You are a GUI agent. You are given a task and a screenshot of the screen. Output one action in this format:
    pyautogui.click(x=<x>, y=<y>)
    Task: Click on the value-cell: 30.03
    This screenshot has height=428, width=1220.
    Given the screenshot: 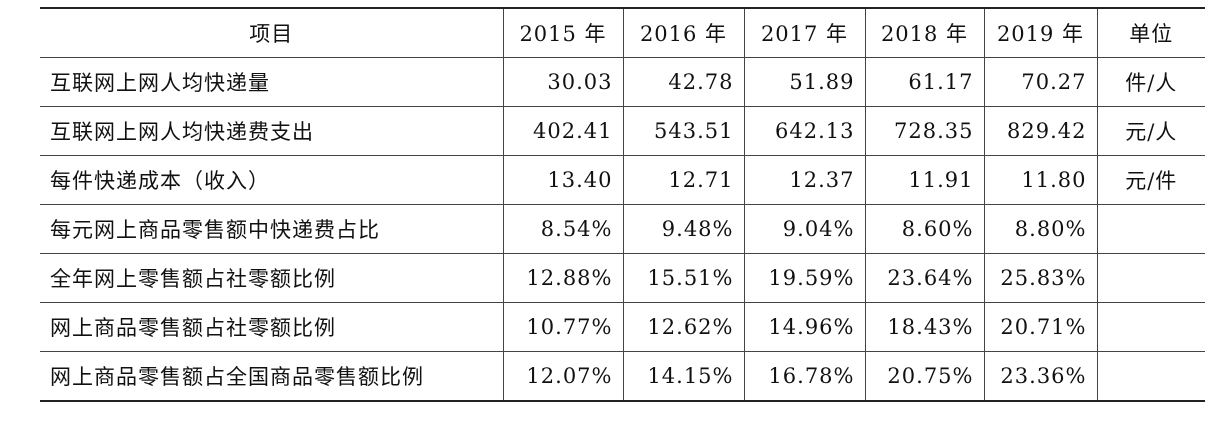 What is the action you would take?
    pyautogui.click(x=563, y=82)
    